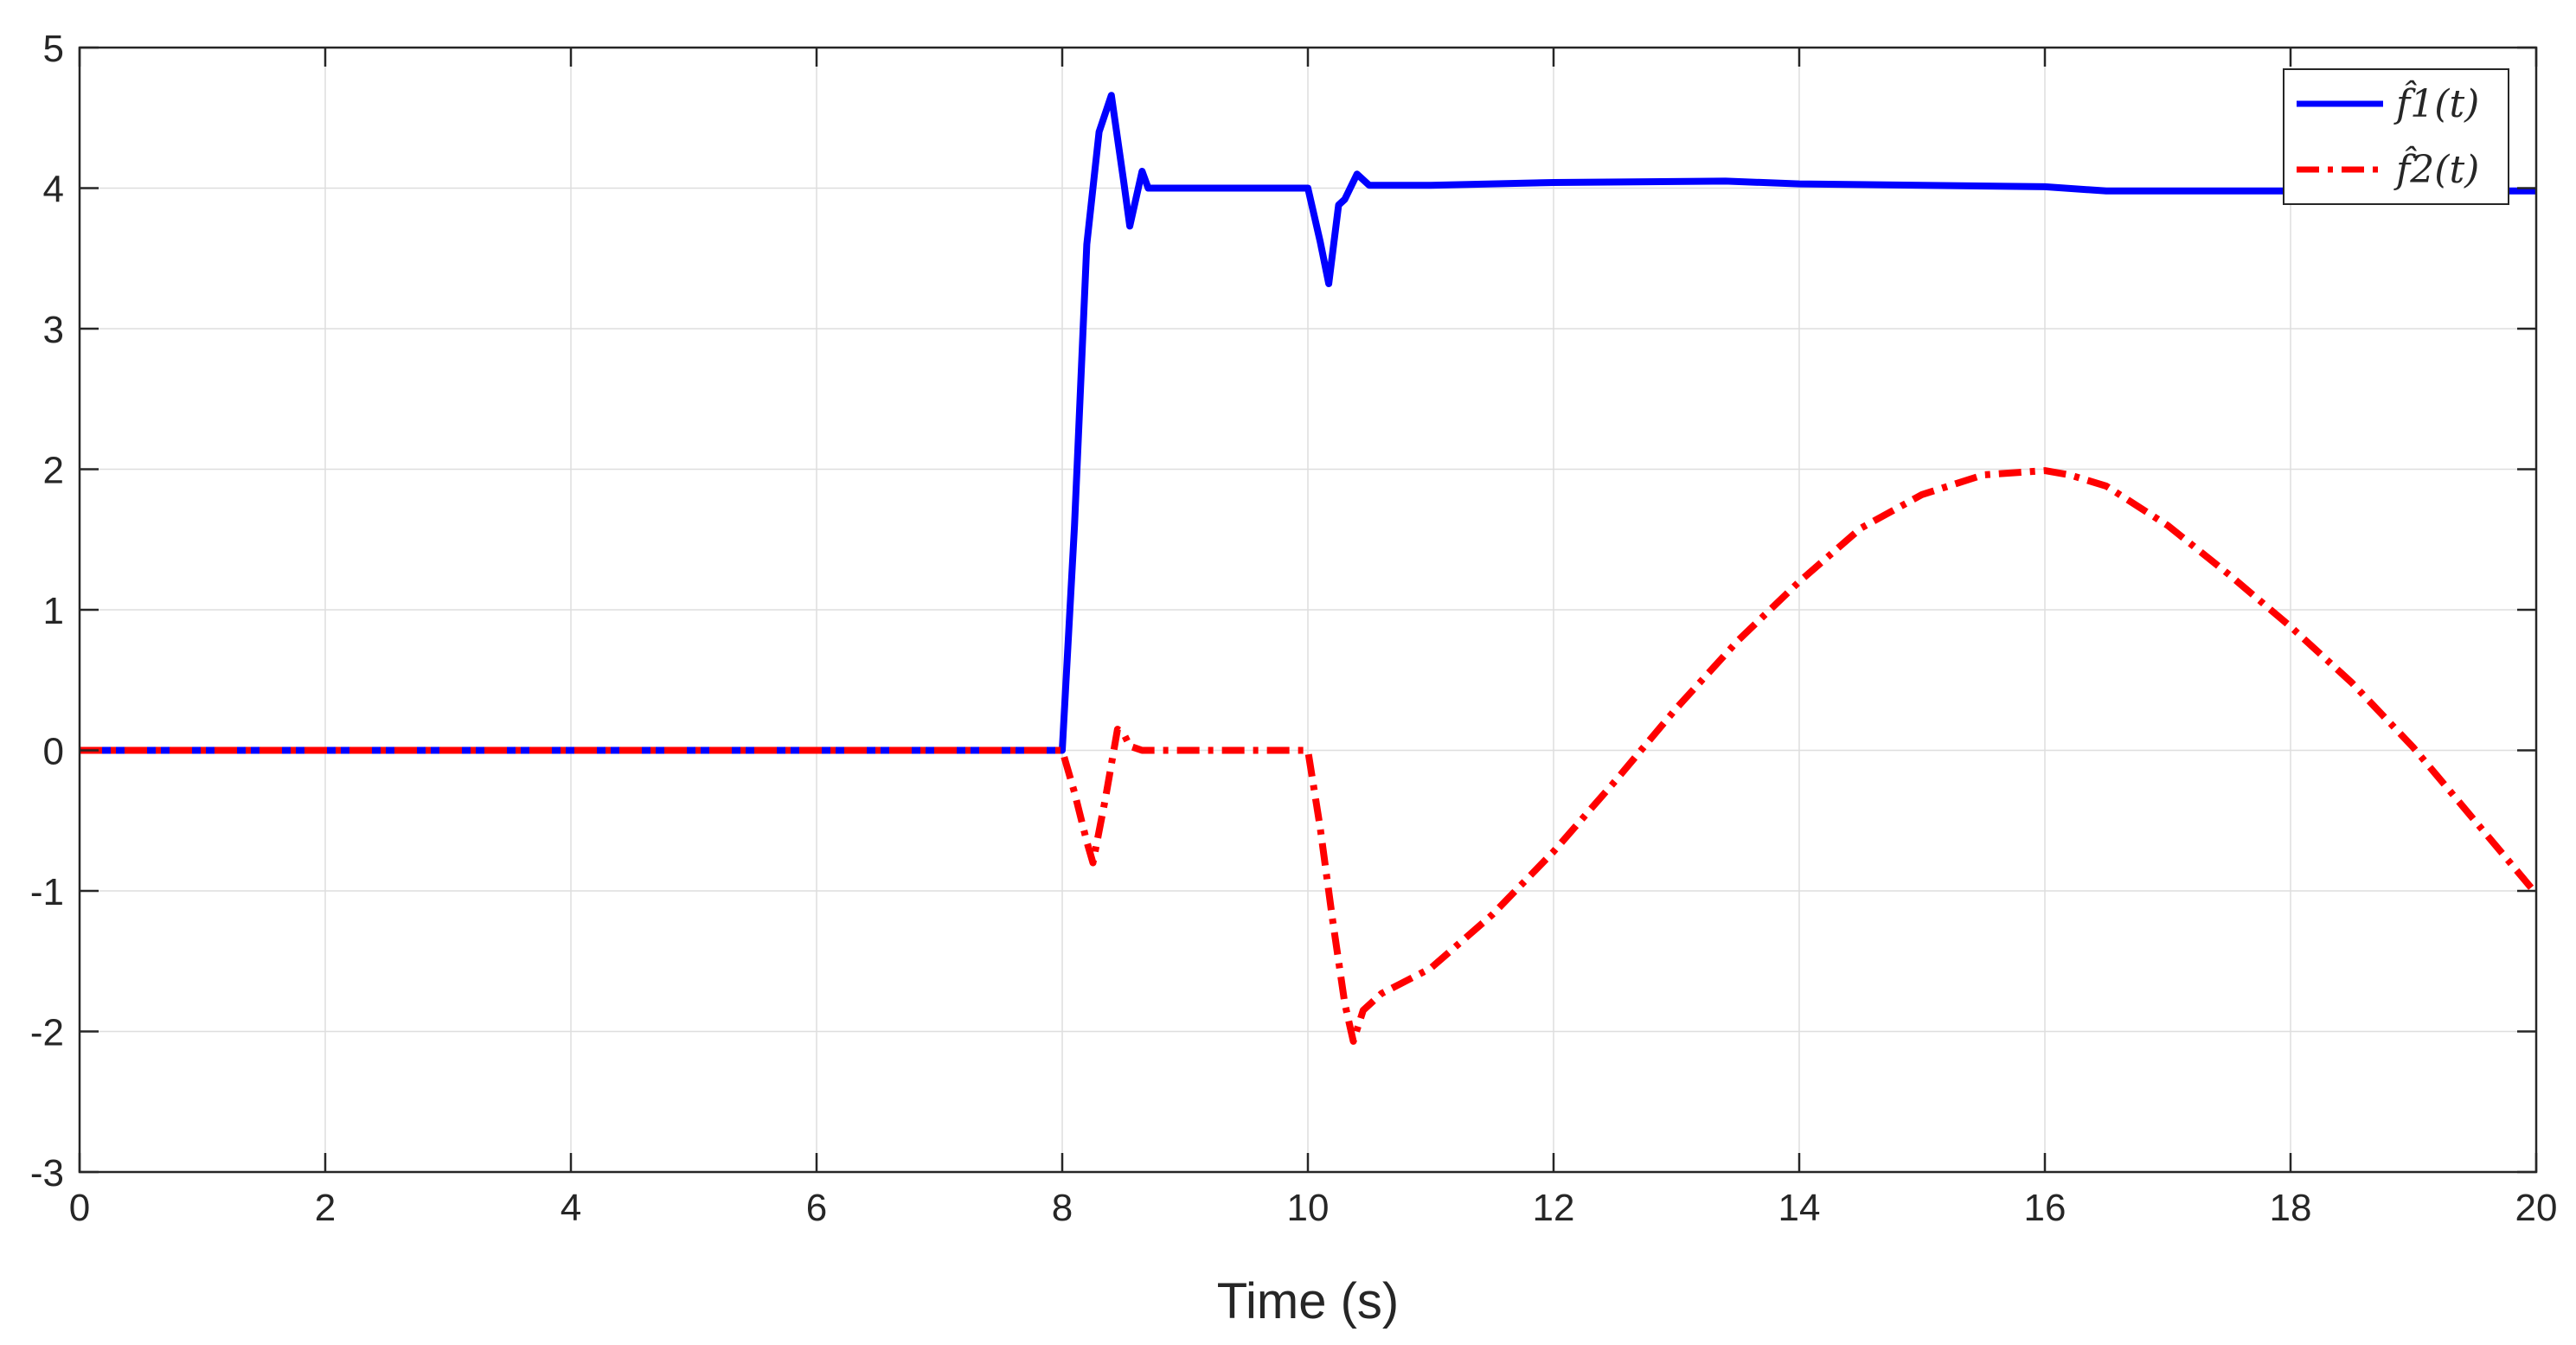 The height and width of the screenshot is (1345, 2576). Describe the element at coordinates (1308, 1301) in the screenshot. I see `x-axis-title: Time (s)` at that location.